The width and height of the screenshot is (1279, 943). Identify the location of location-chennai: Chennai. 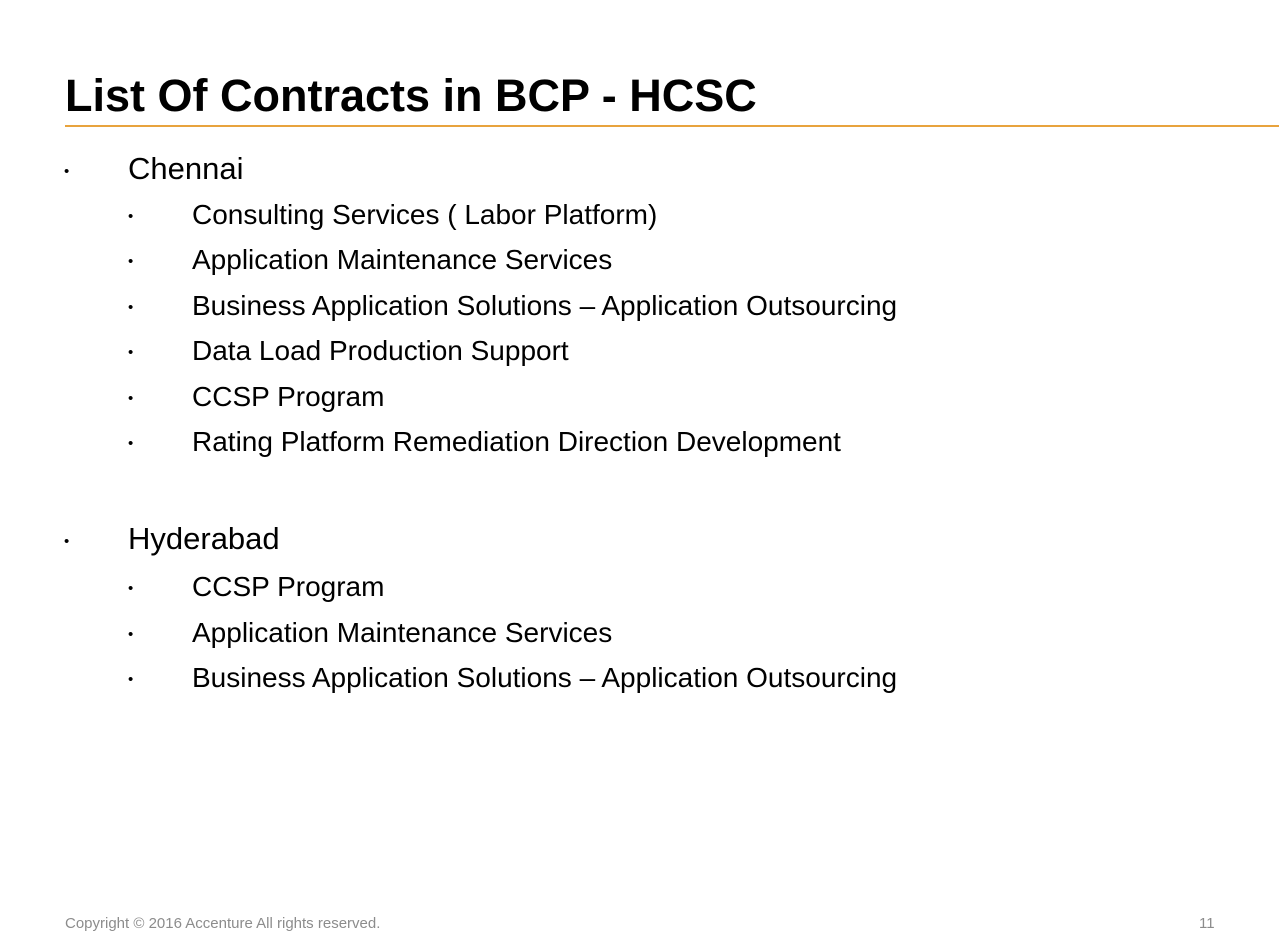
(186, 168).